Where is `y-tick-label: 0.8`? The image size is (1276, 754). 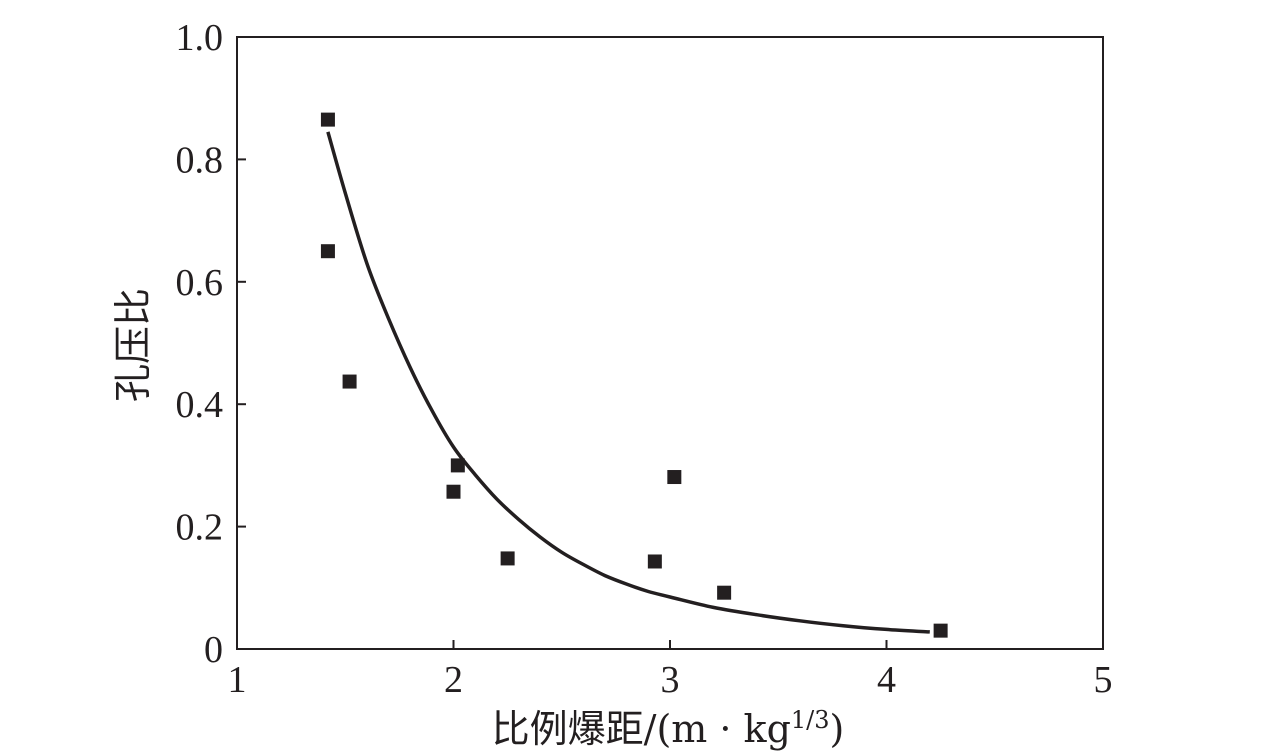 y-tick-label: 0.8 is located at coordinates (200, 160).